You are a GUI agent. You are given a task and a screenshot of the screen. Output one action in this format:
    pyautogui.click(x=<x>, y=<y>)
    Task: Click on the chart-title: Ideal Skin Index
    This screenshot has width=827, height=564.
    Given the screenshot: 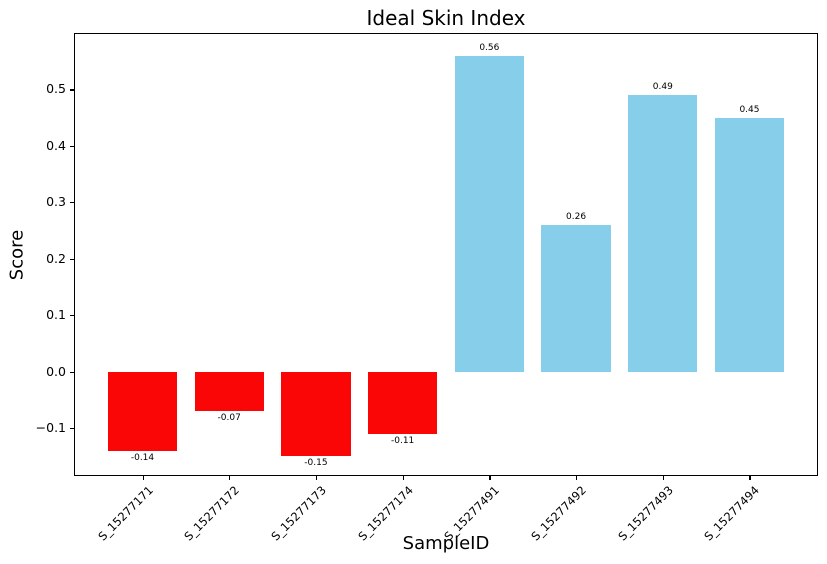 What is the action you would take?
    pyautogui.click(x=446, y=18)
    